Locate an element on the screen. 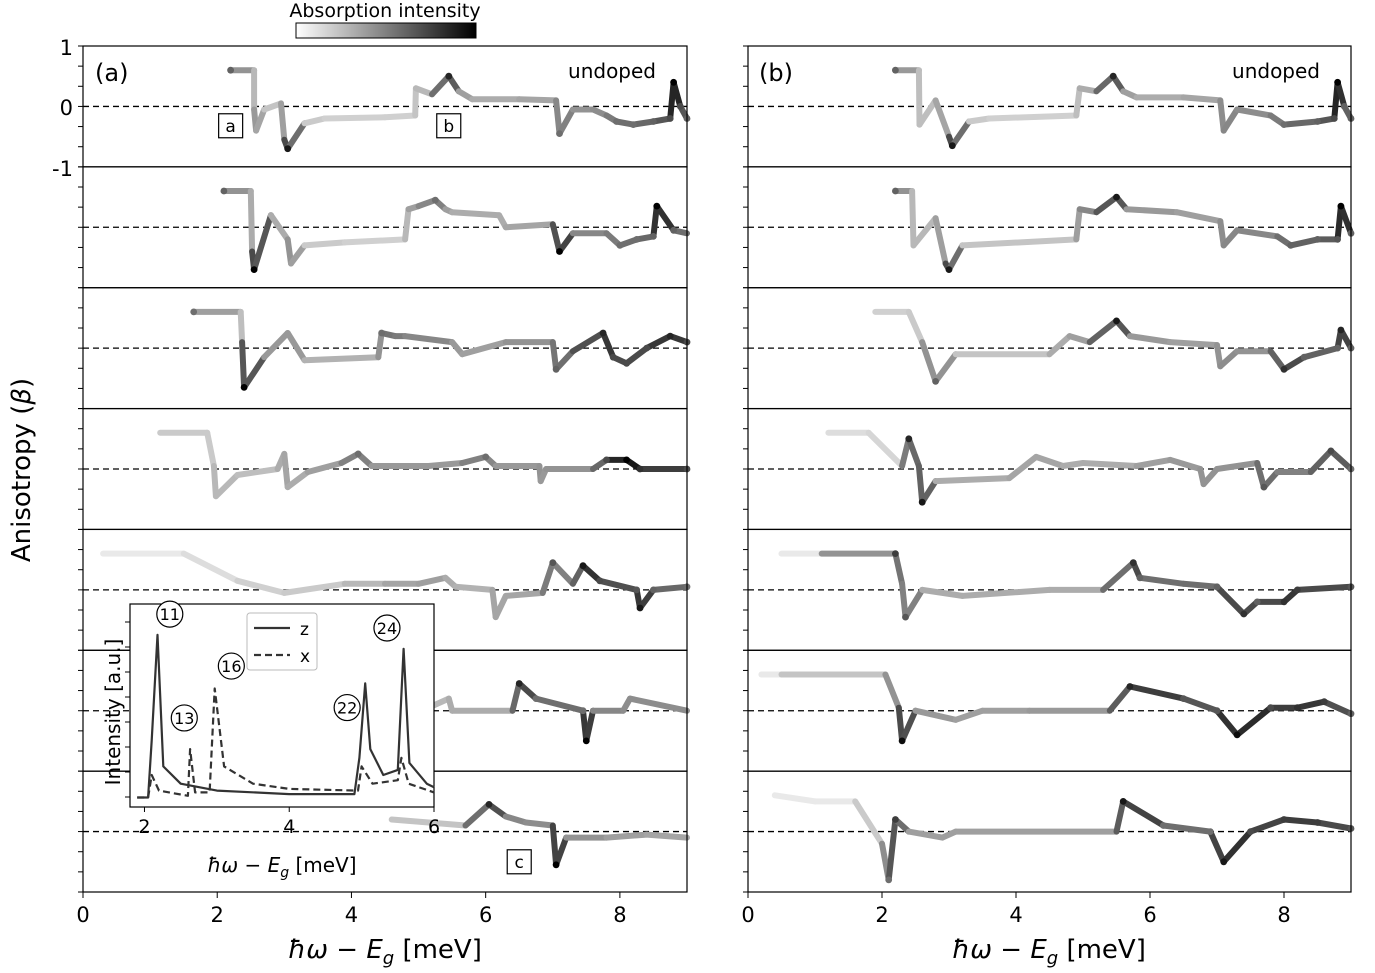 The height and width of the screenshot is (973, 1375). colorbar-label: Absorption intensity is located at coordinates (384, 11).